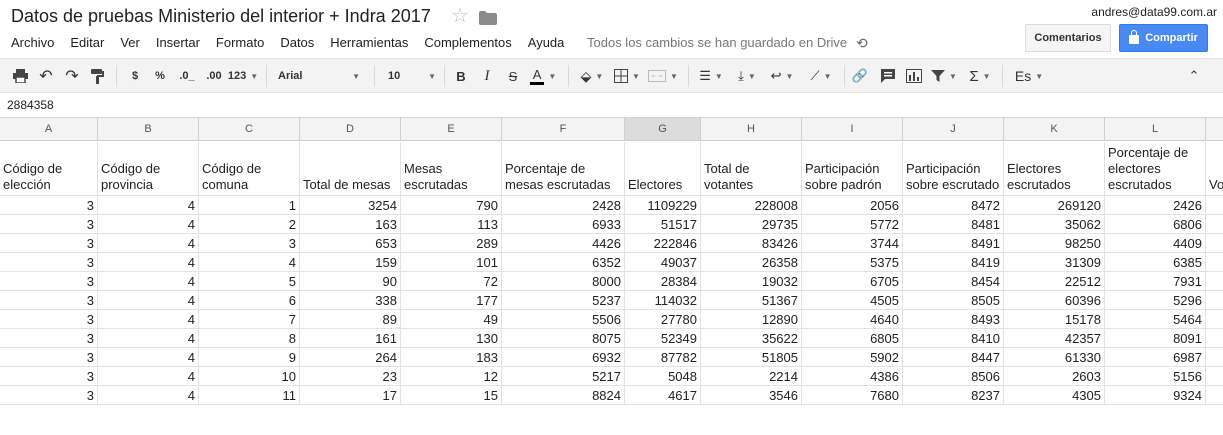 The image size is (1223, 435). I want to click on table-cell: 60396, so click(1054, 300).